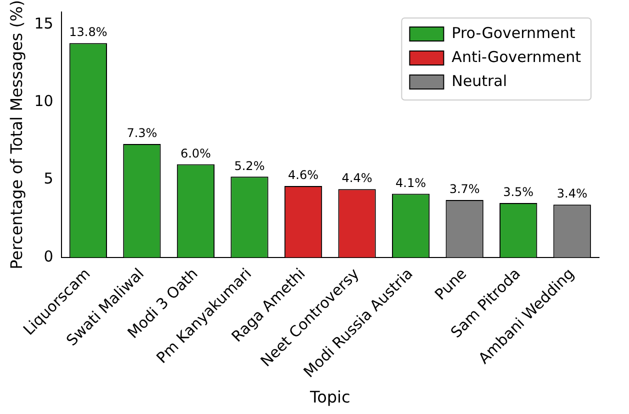 Image resolution: width=629 pixels, height=414 pixels. I want to click on data-label: 13.8%, so click(88, 32).